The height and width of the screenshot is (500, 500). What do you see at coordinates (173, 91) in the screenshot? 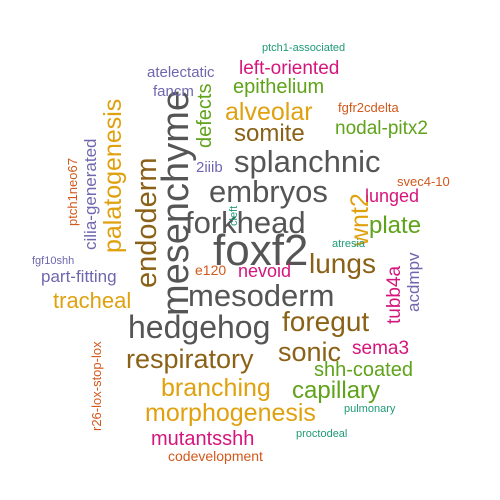
I see `word-fancm: fancm` at bounding box center [173, 91].